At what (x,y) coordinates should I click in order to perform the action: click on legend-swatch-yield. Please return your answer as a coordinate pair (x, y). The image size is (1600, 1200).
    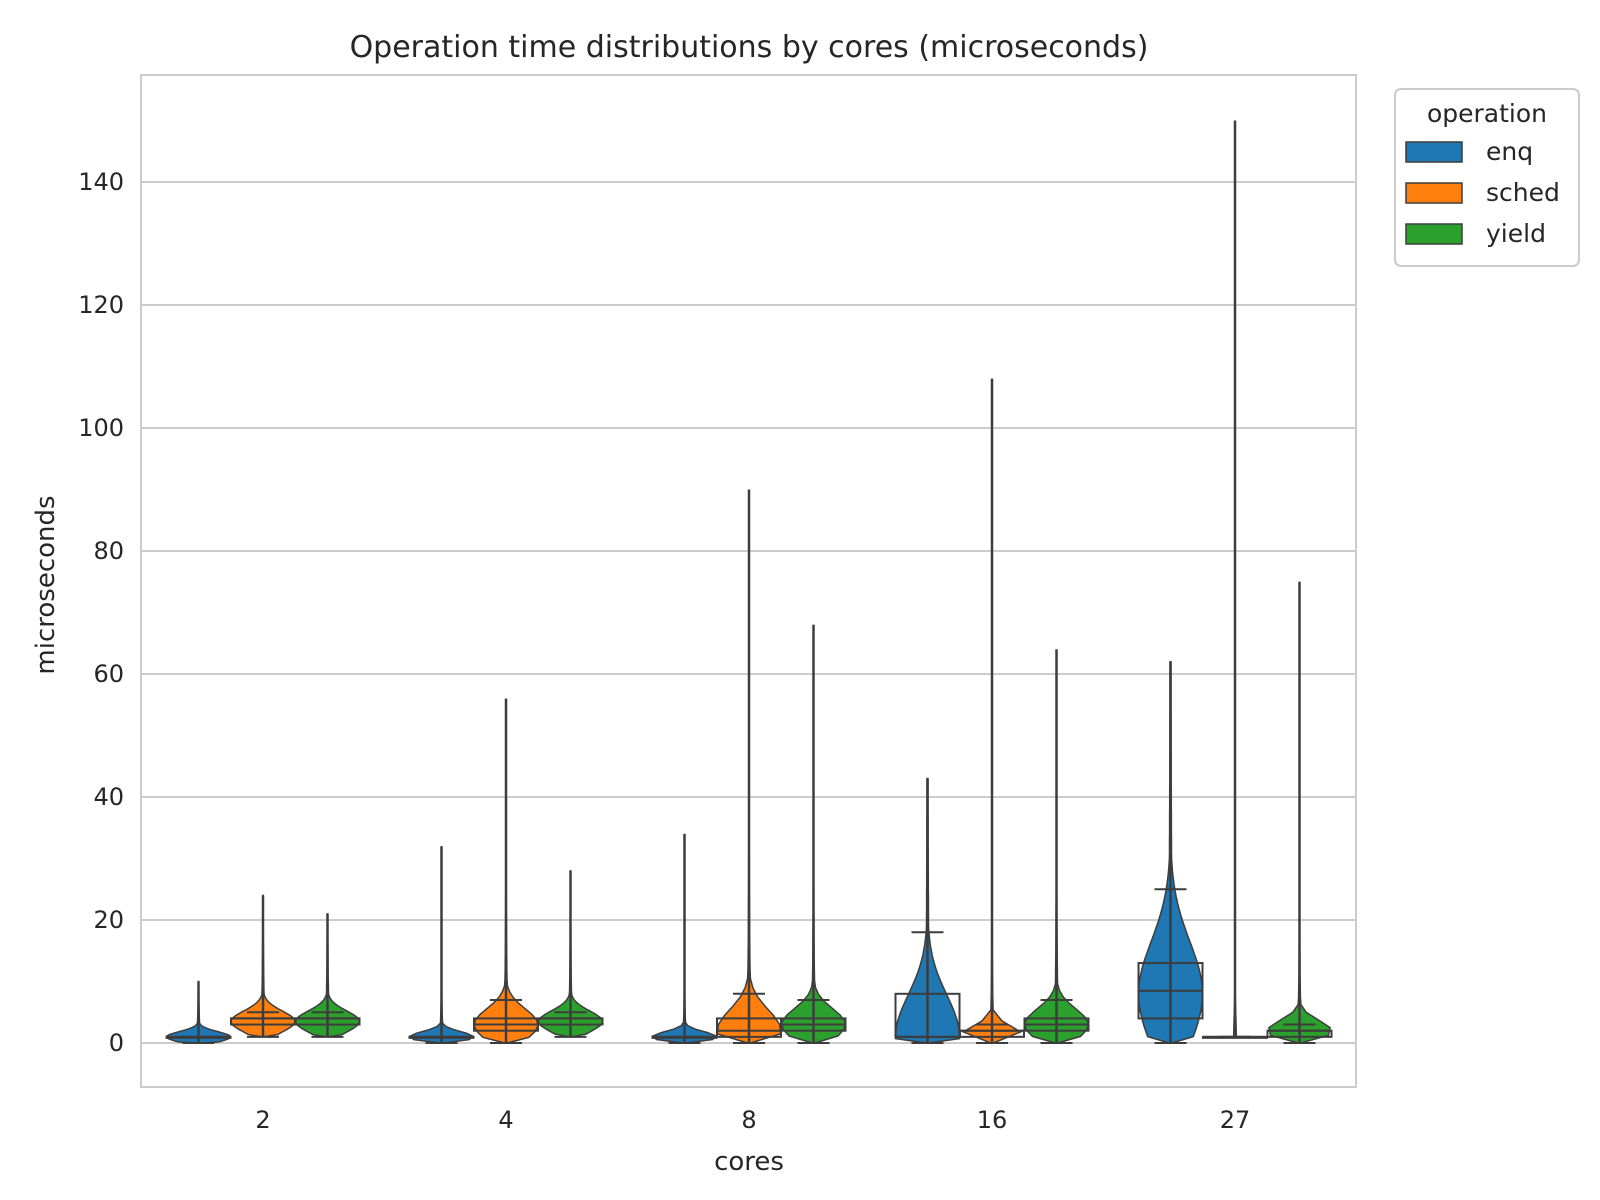
    Looking at the image, I should click on (1434, 234).